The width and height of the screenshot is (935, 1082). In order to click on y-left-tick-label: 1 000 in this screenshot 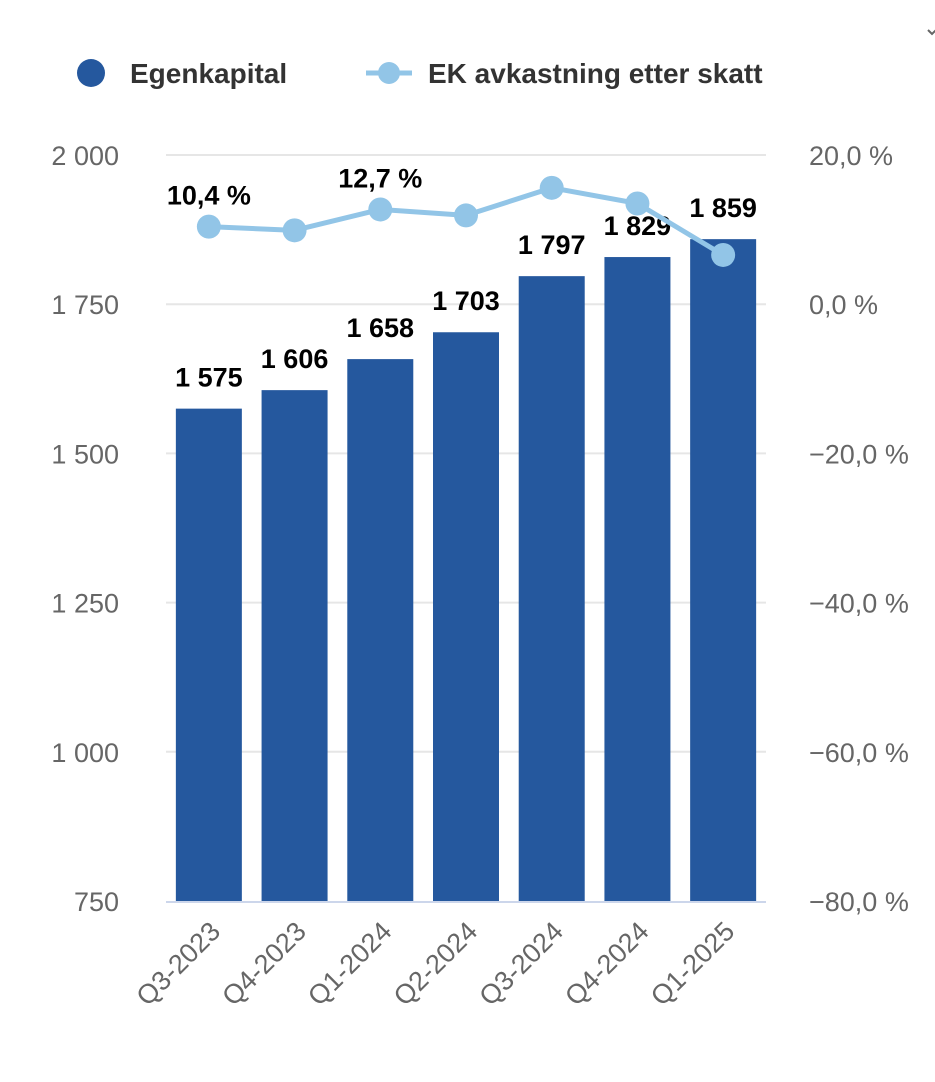, I will do `click(85, 753)`.